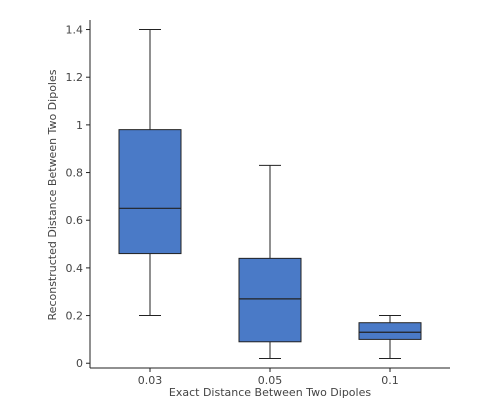  I want to click on y-tick-label: 1.2, so click(75, 77).